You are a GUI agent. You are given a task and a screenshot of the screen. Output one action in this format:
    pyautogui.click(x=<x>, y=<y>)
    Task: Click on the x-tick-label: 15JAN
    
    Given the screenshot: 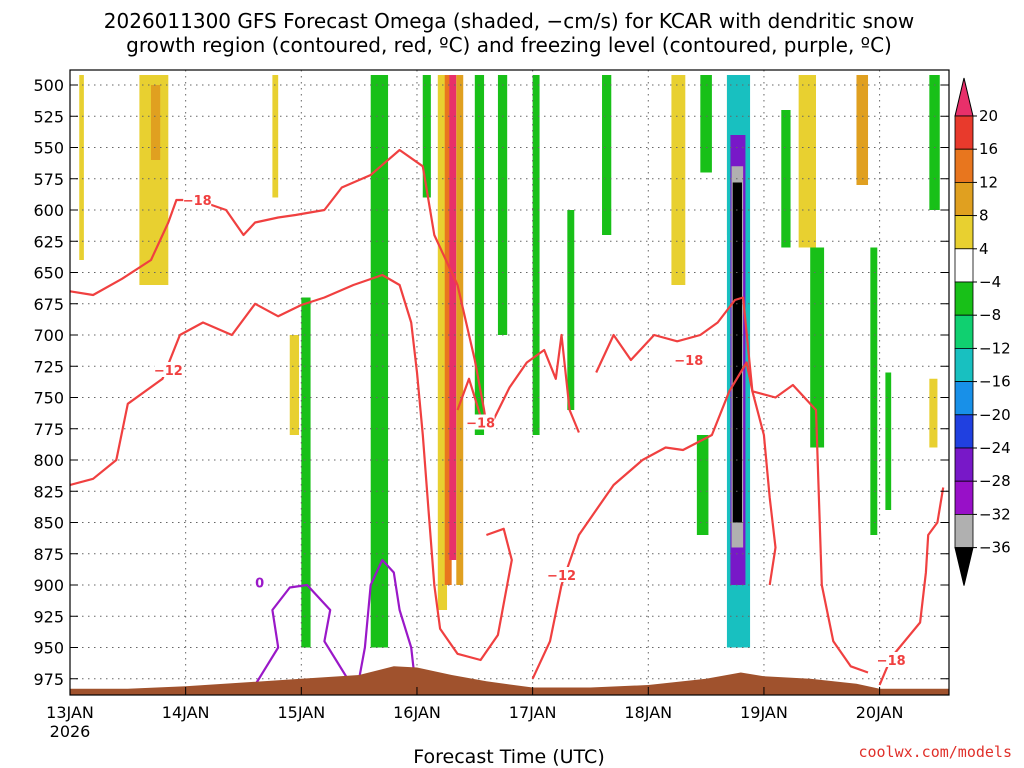 What is the action you would take?
    pyautogui.click(x=301, y=712)
    